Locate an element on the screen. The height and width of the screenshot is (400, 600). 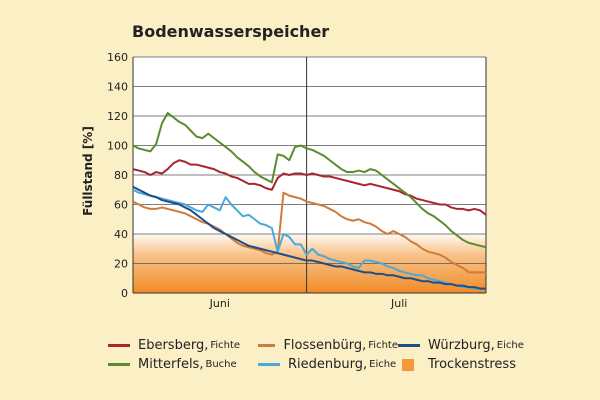
y-axis-label: Füllstand [%] is located at coordinates (88, 171).